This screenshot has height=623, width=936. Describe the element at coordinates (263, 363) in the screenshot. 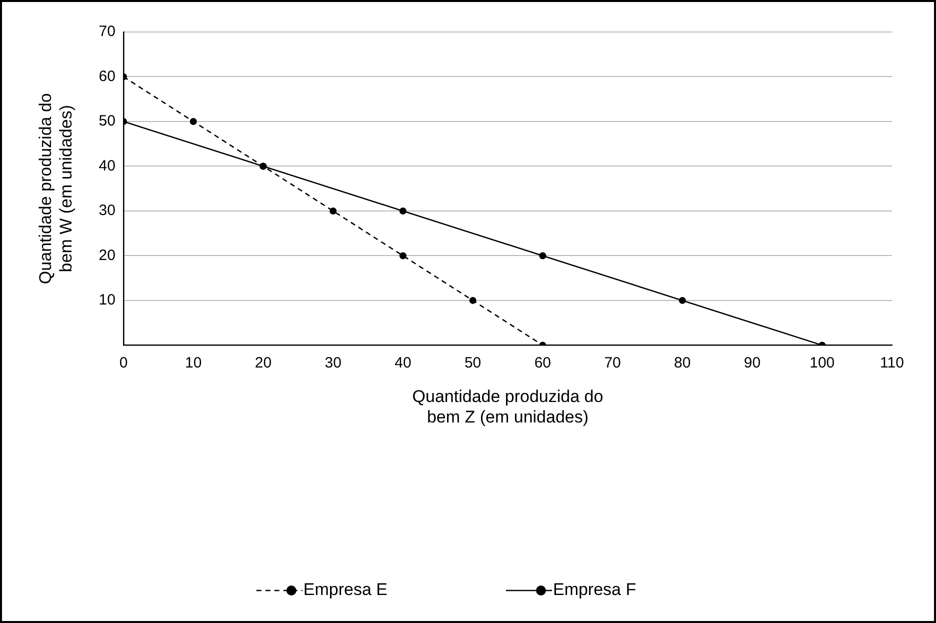

I see `x-tick-label: 20` at that location.